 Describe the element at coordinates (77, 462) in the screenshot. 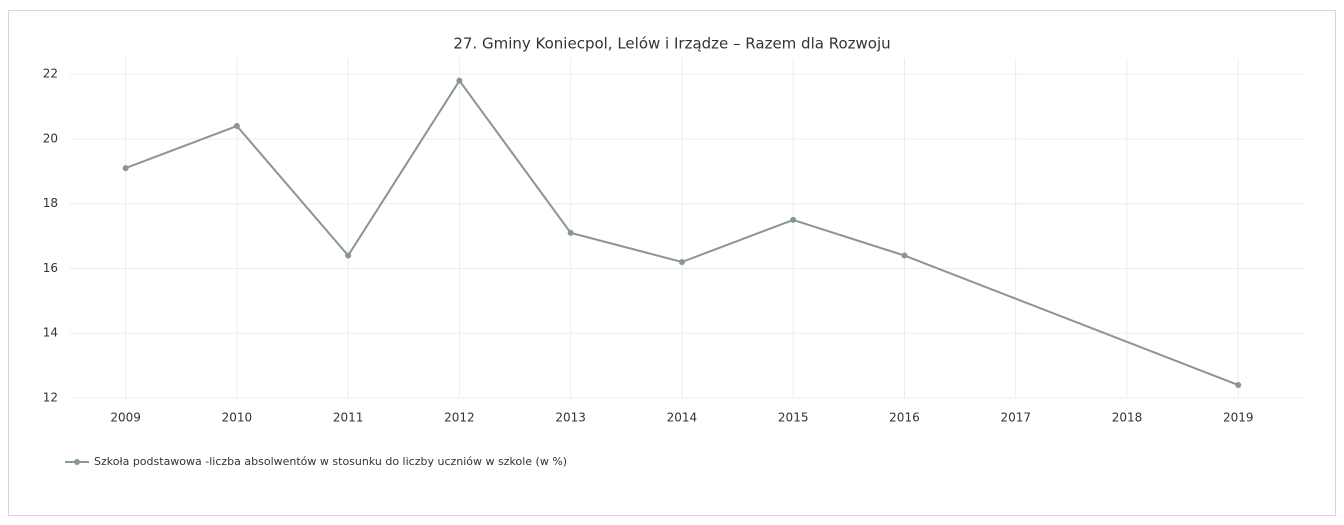

I see `legend-marker` at that location.